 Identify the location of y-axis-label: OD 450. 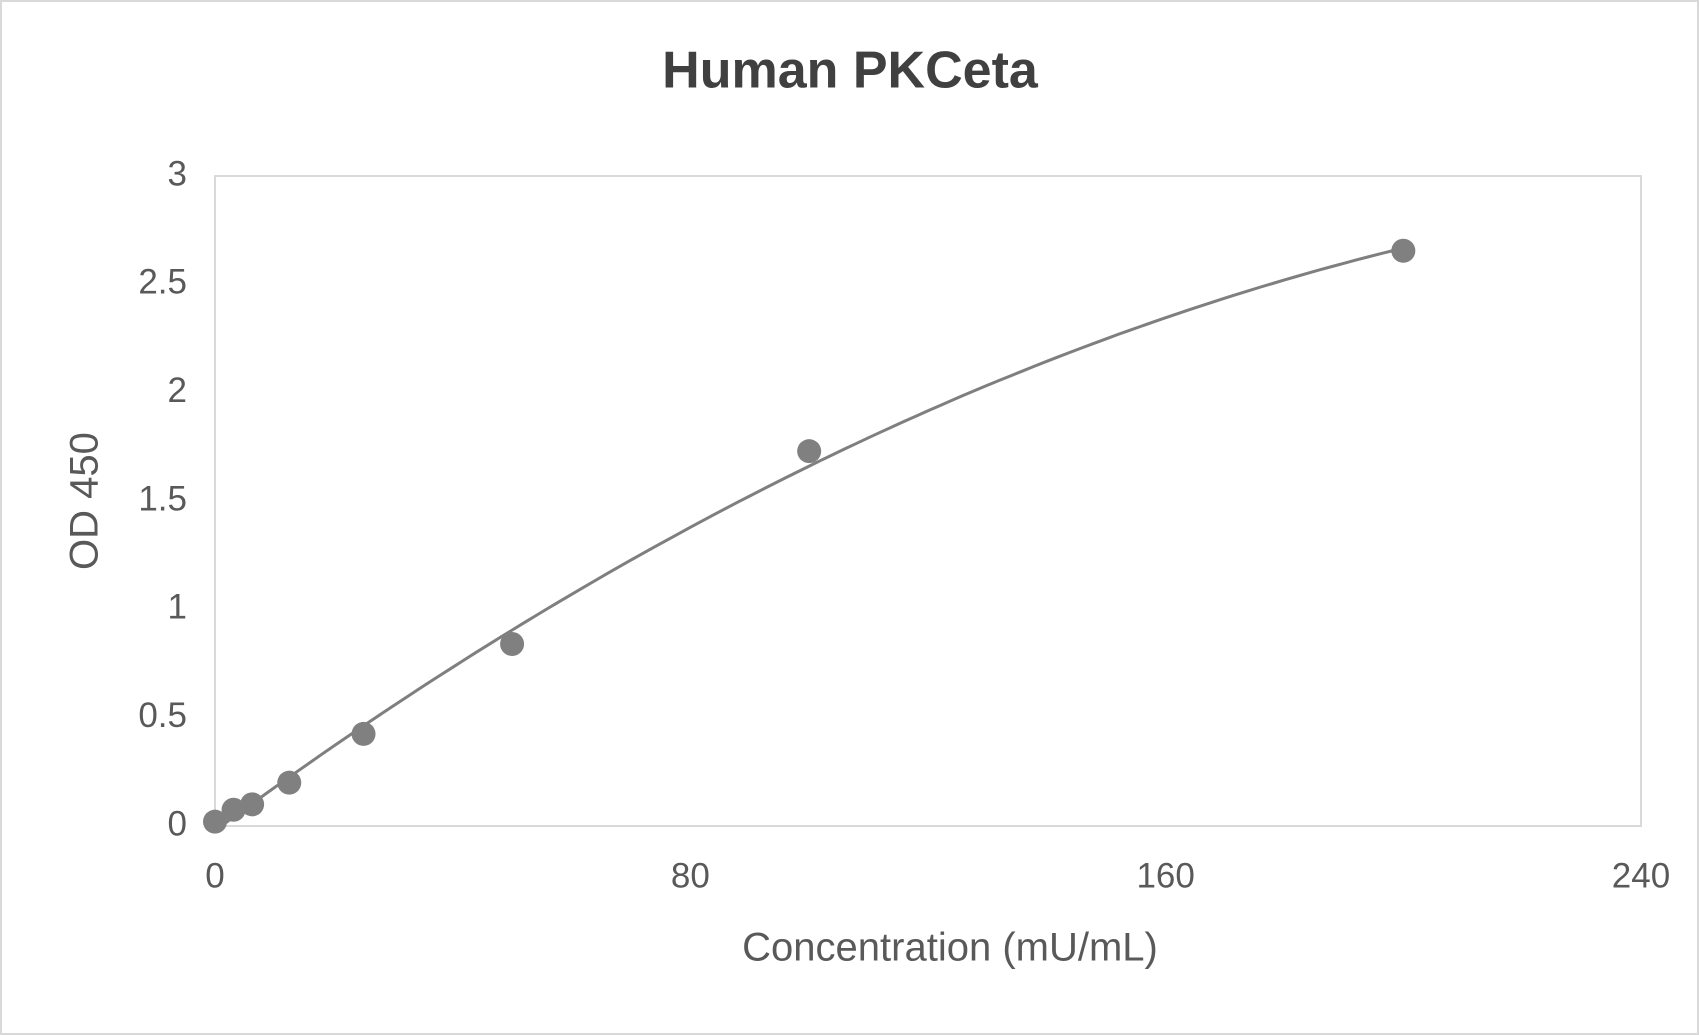
(85, 501).